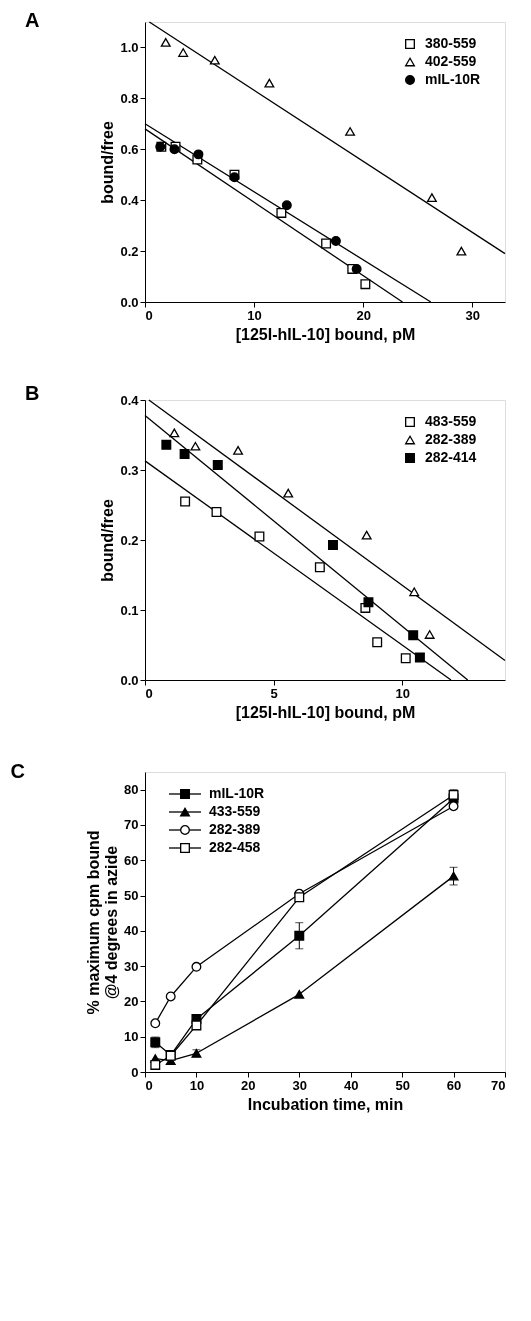 The image size is (531, 1321). What do you see at coordinates (17, 771) in the screenshot?
I see `chart-title: C` at bounding box center [17, 771].